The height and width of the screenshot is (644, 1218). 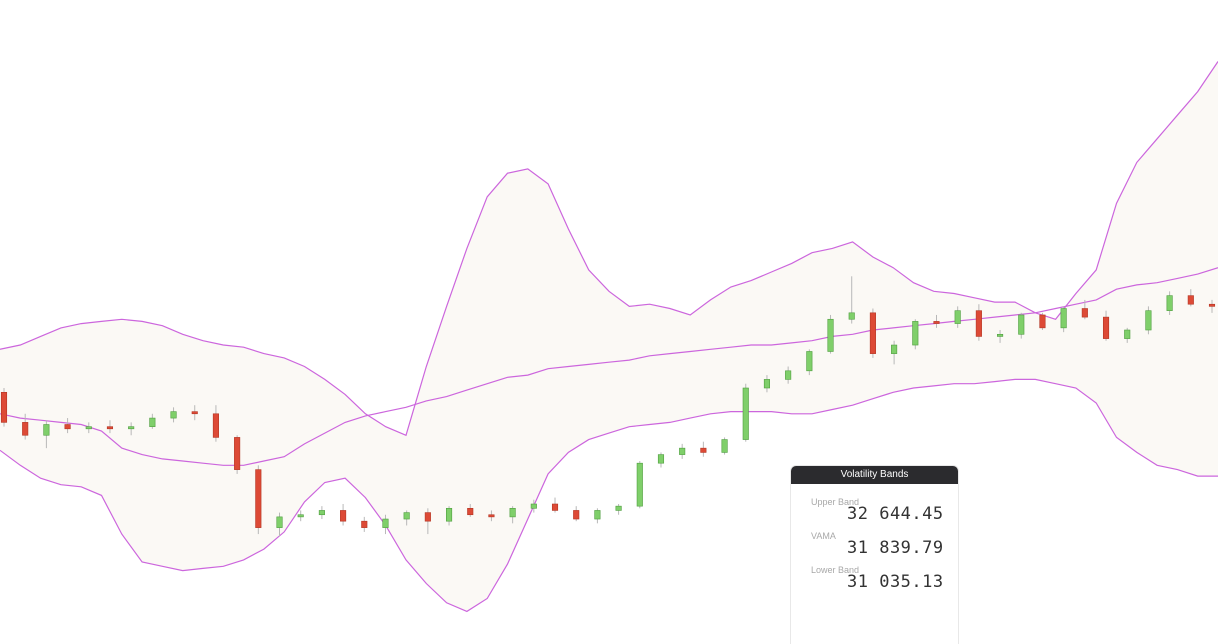 I want to click on lower-band-row: Lower Band 31 035.13, so click(x=874, y=582).